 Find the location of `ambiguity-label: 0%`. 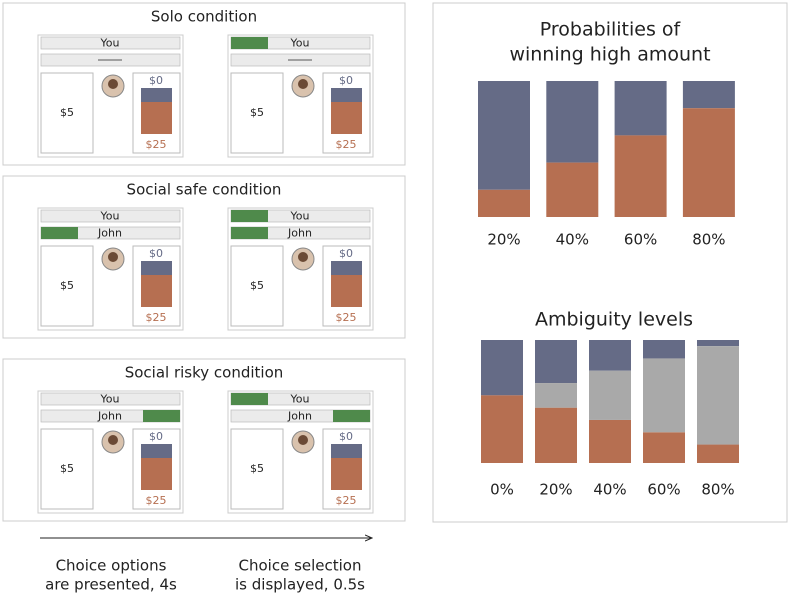

ambiguity-label: 0% is located at coordinates (502, 490).